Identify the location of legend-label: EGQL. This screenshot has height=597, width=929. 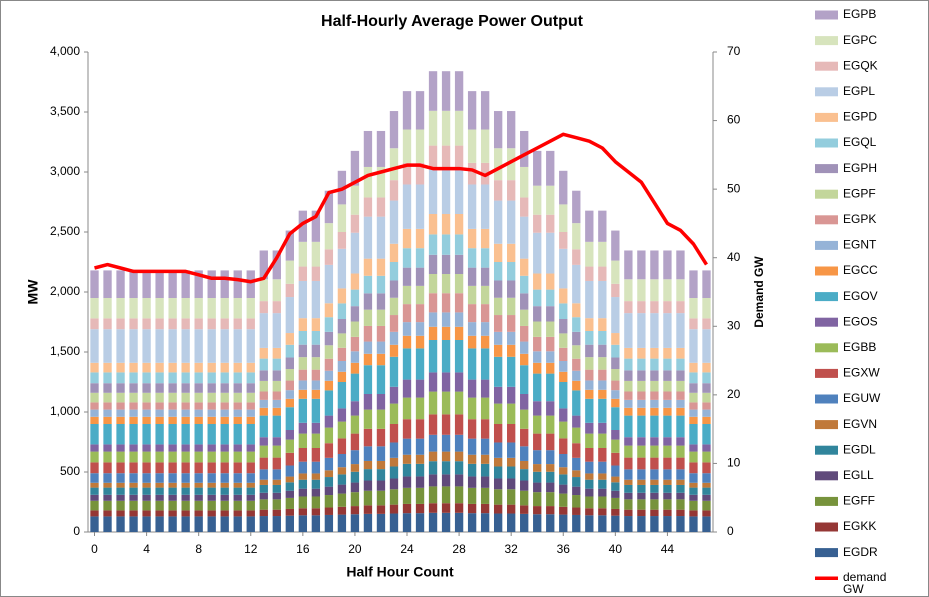
(860, 142).